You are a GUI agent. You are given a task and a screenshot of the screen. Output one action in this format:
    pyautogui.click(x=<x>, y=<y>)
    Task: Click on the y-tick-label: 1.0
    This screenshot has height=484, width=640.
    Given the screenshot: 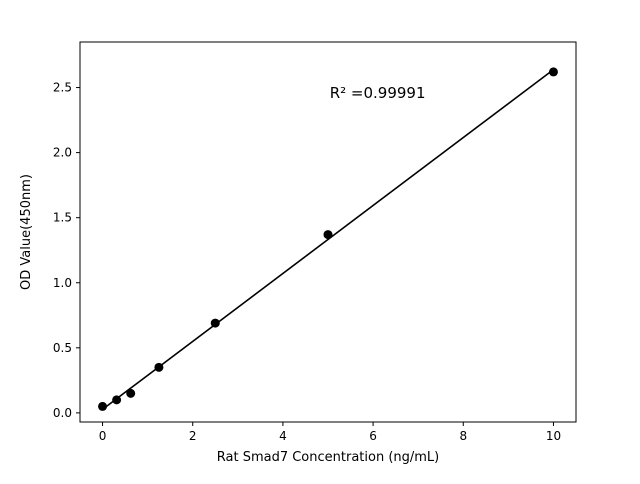 What is the action you would take?
    pyautogui.click(x=62, y=283)
    